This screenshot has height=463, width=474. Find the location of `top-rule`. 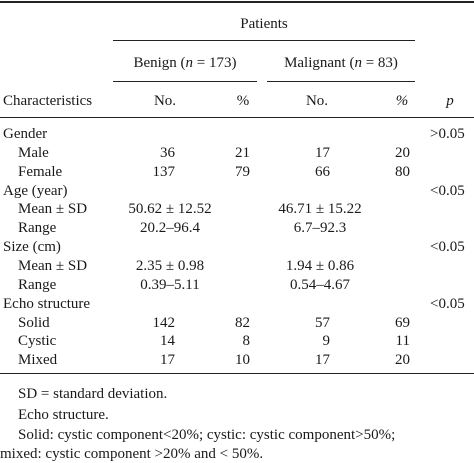

top-rule is located at coordinates (237, 2).